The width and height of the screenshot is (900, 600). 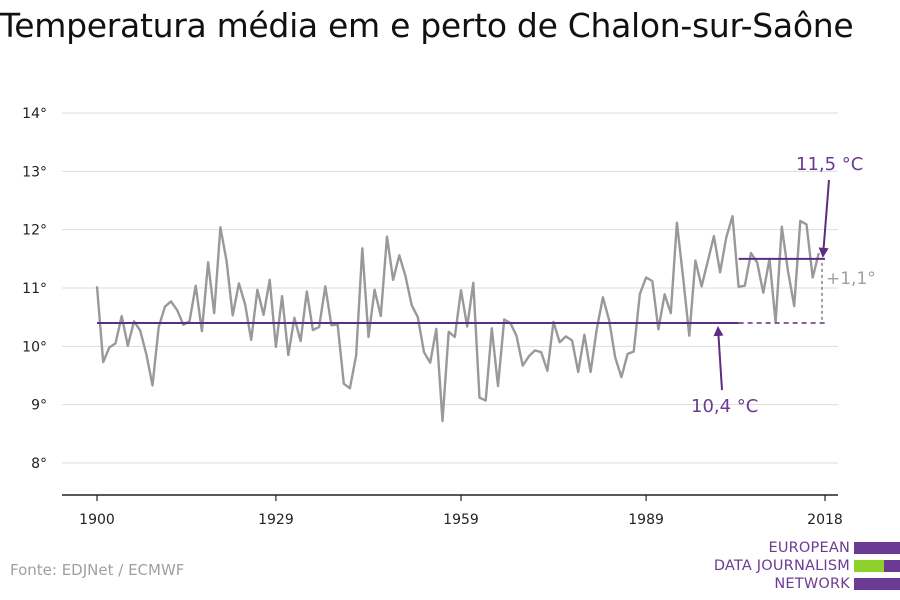 I want to click on x-tick-label: 1989, so click(x=646, y=520).